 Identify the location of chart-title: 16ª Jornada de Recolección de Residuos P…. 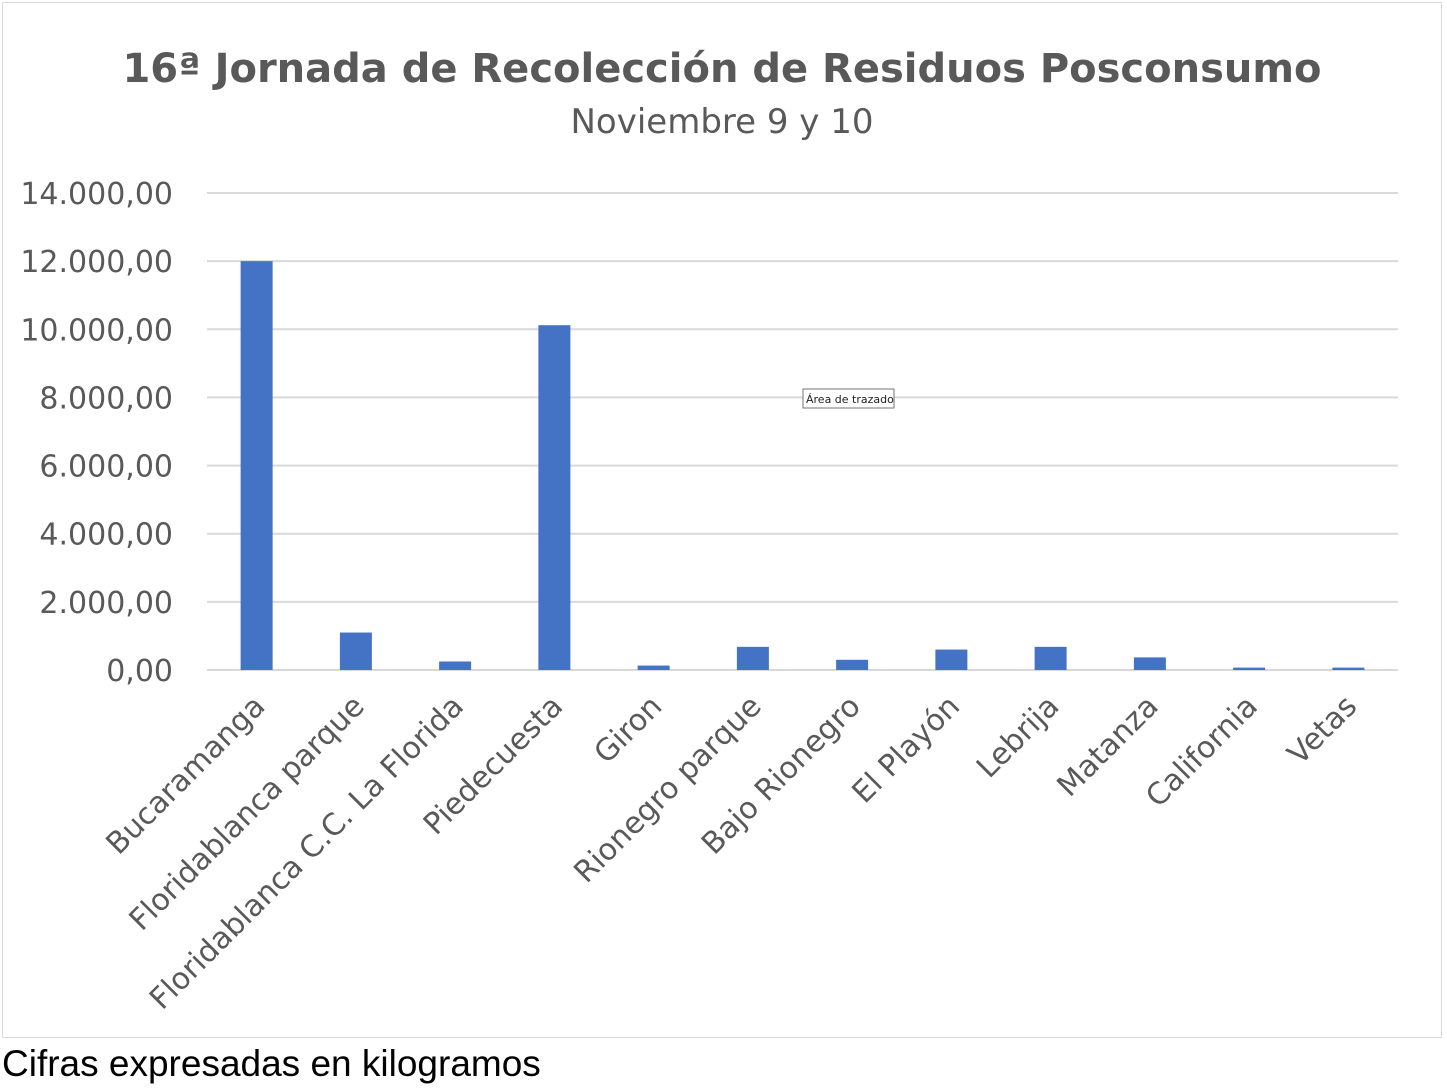
(721, 69).